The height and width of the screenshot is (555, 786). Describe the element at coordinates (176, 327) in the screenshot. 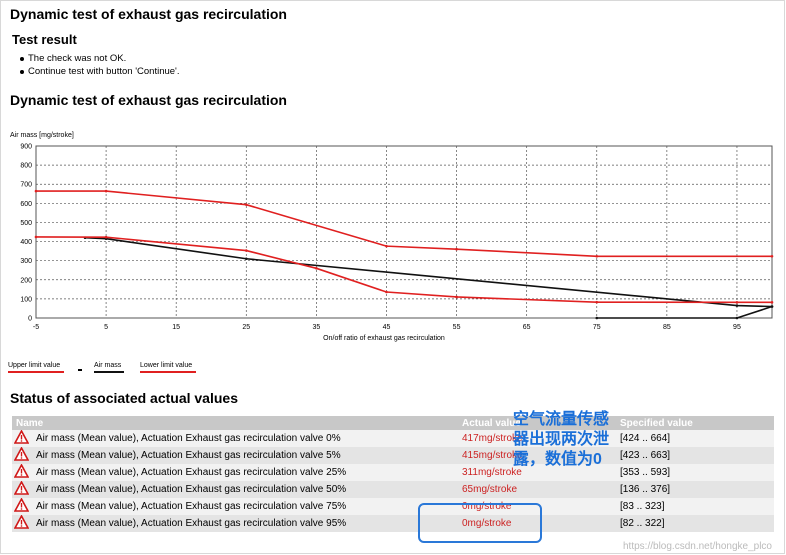

I see `x-tick-label: 15` at that location.